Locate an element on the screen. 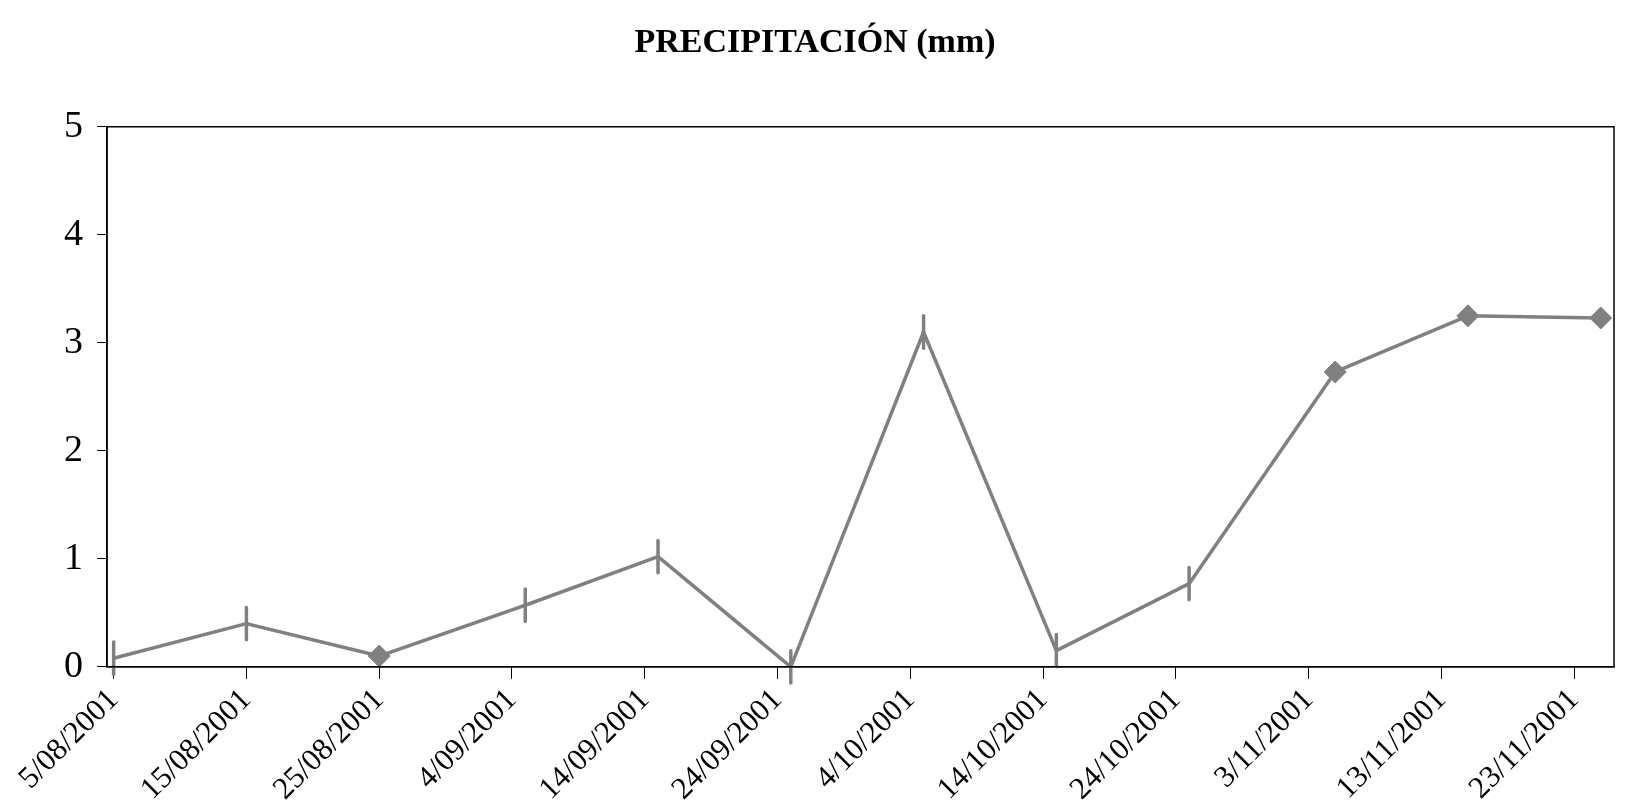  chart-title: PRECIPITACIÓN (mm) is located at coordinates (815, 41).